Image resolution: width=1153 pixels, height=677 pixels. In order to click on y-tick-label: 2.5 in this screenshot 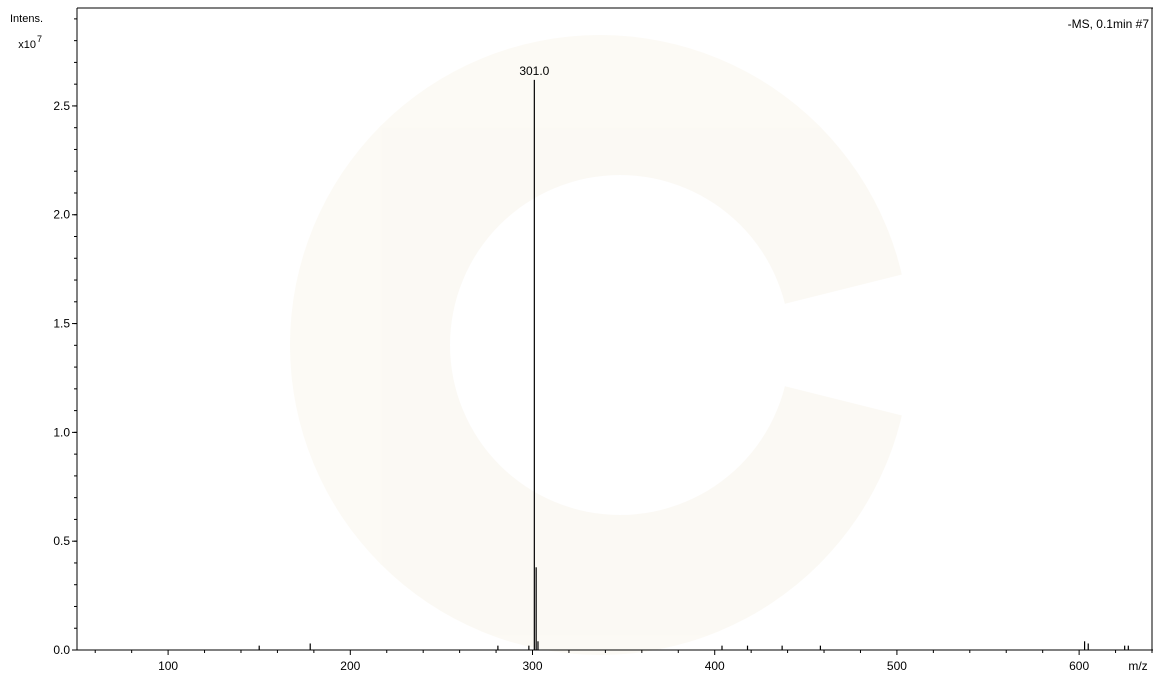, I will do `click(61, 106)`.